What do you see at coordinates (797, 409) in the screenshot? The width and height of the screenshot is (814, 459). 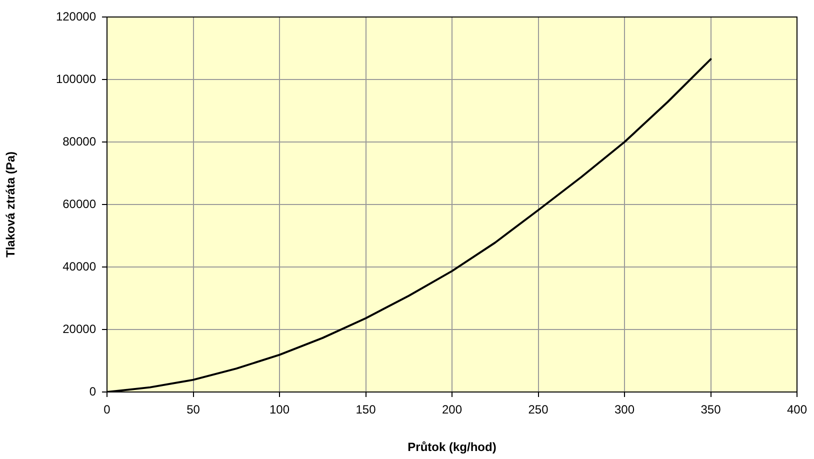 I see `x-tick-label: 400` at bounding box center [797, 409].